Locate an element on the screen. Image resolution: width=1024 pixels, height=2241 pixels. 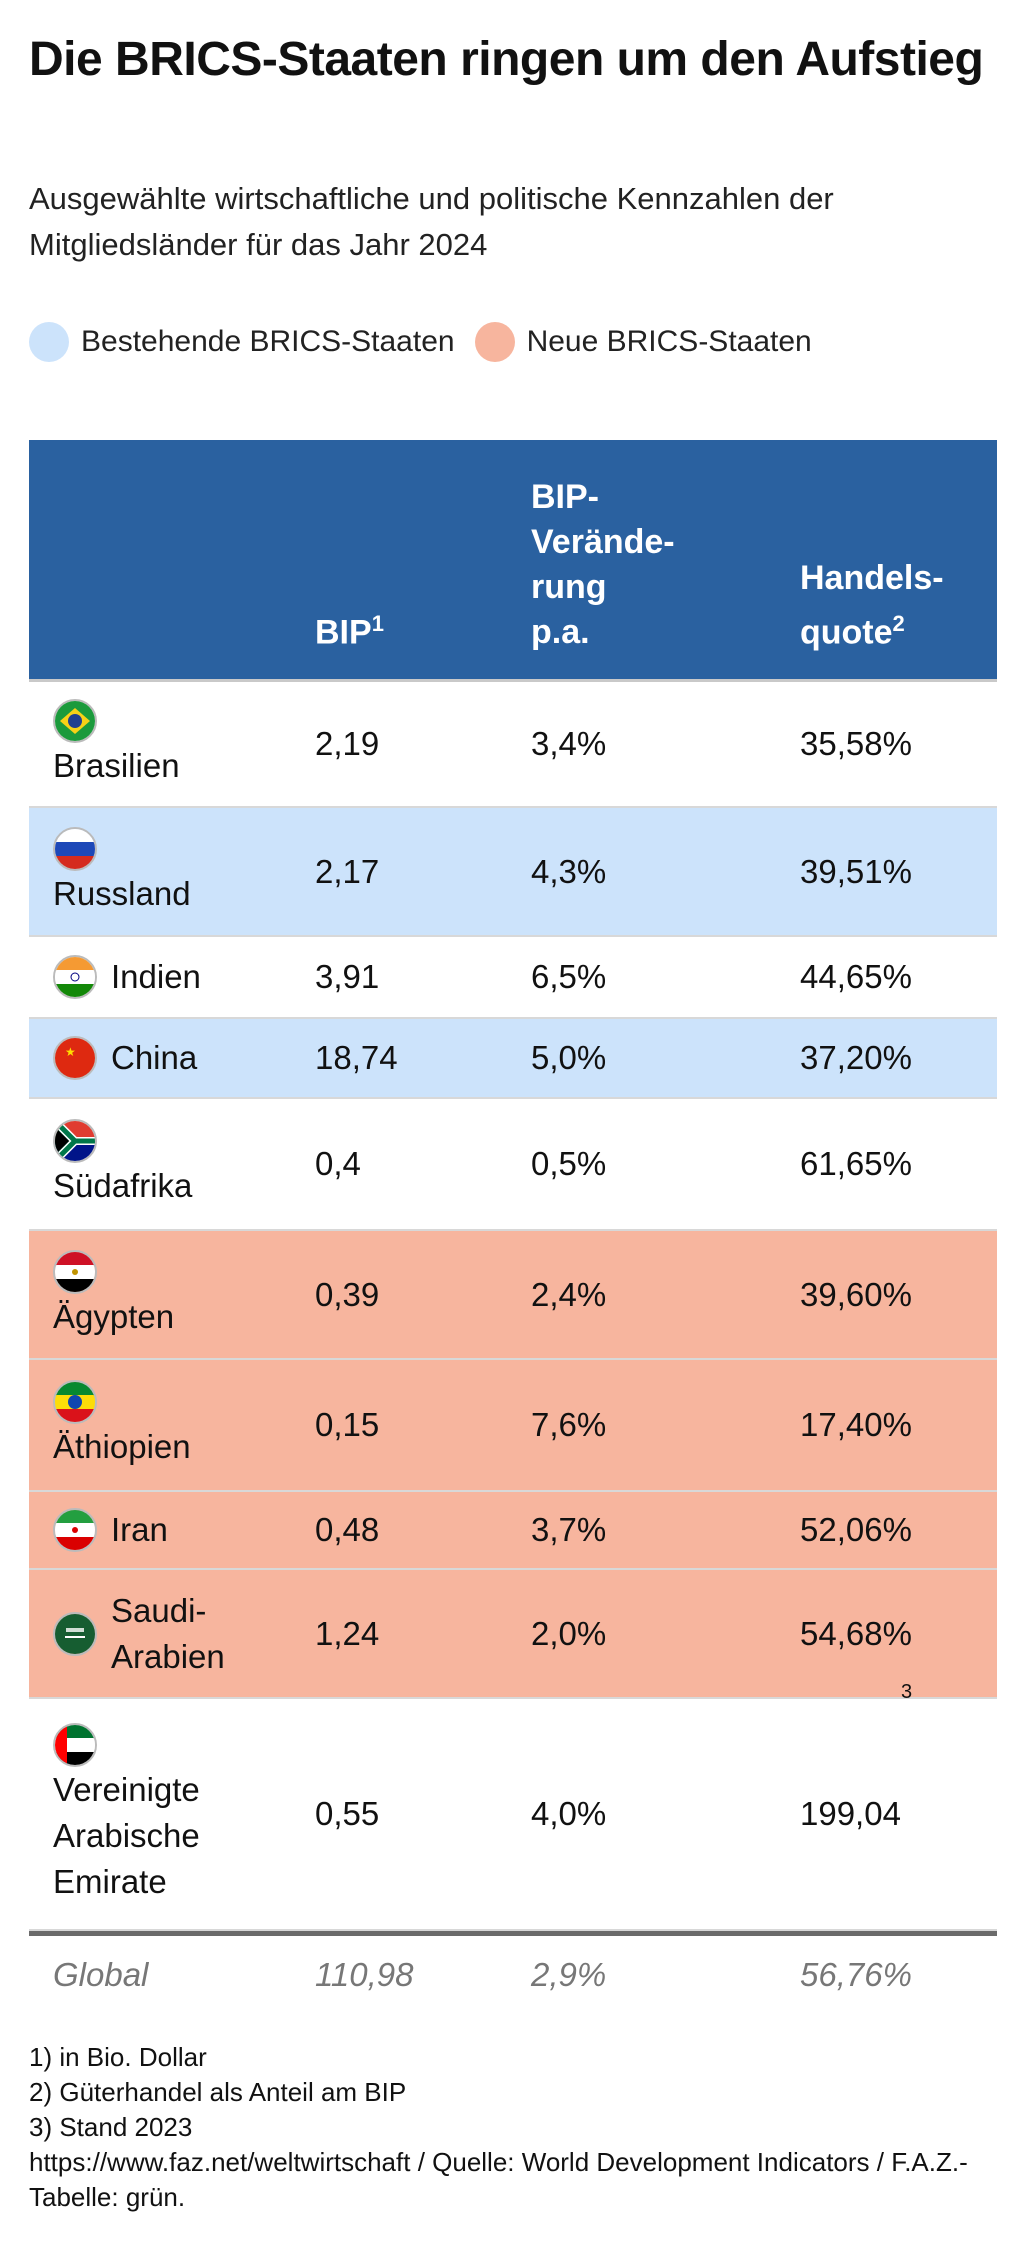
legend-item-new: Neue BRICS-Staaten is located at coordinates (643, 342).